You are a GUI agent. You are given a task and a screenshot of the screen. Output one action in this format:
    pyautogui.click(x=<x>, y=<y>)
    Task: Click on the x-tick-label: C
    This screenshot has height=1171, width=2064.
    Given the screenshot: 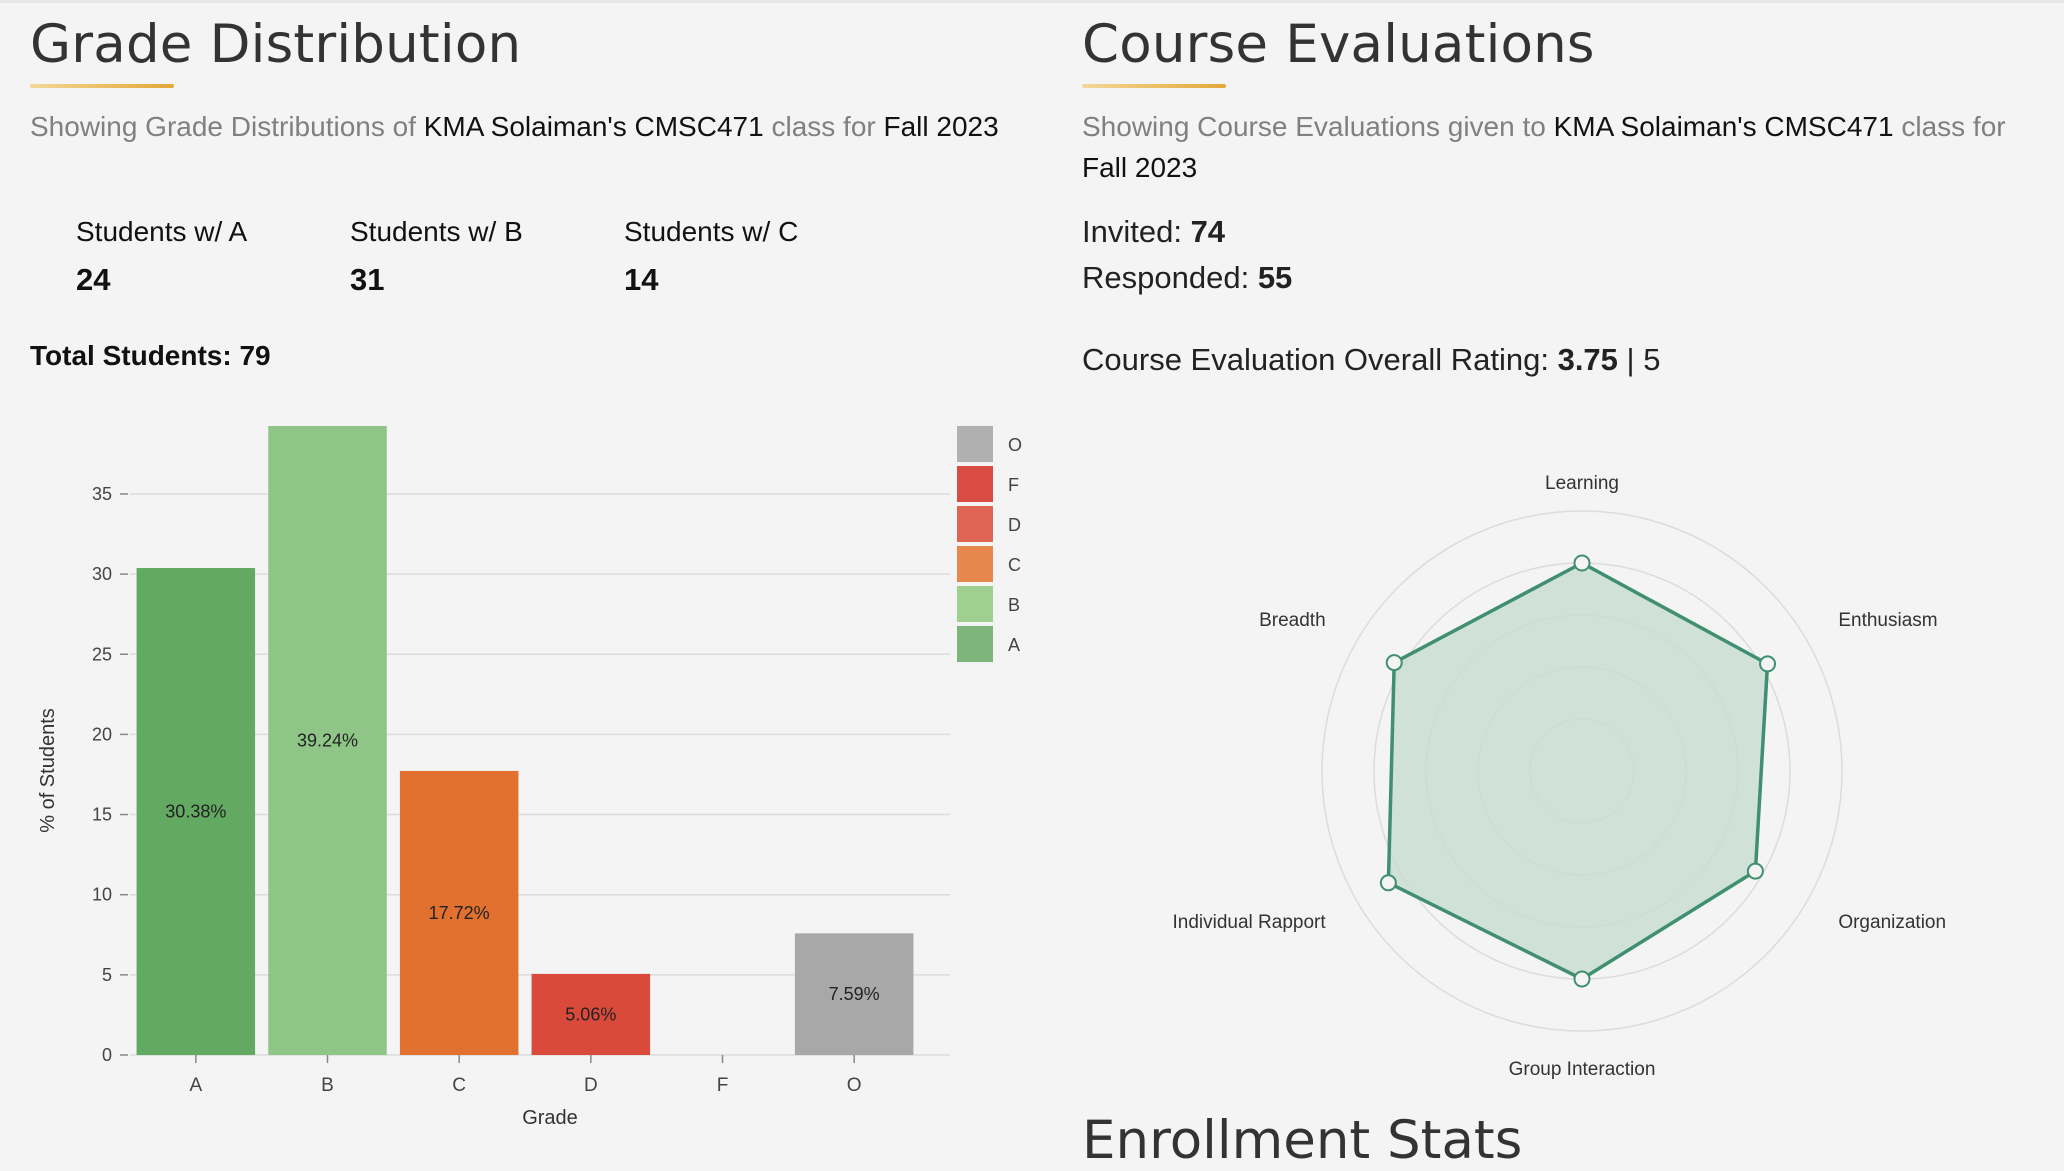 What is the action you would take?
    pyautogui.click(x=459, y=1085)
    